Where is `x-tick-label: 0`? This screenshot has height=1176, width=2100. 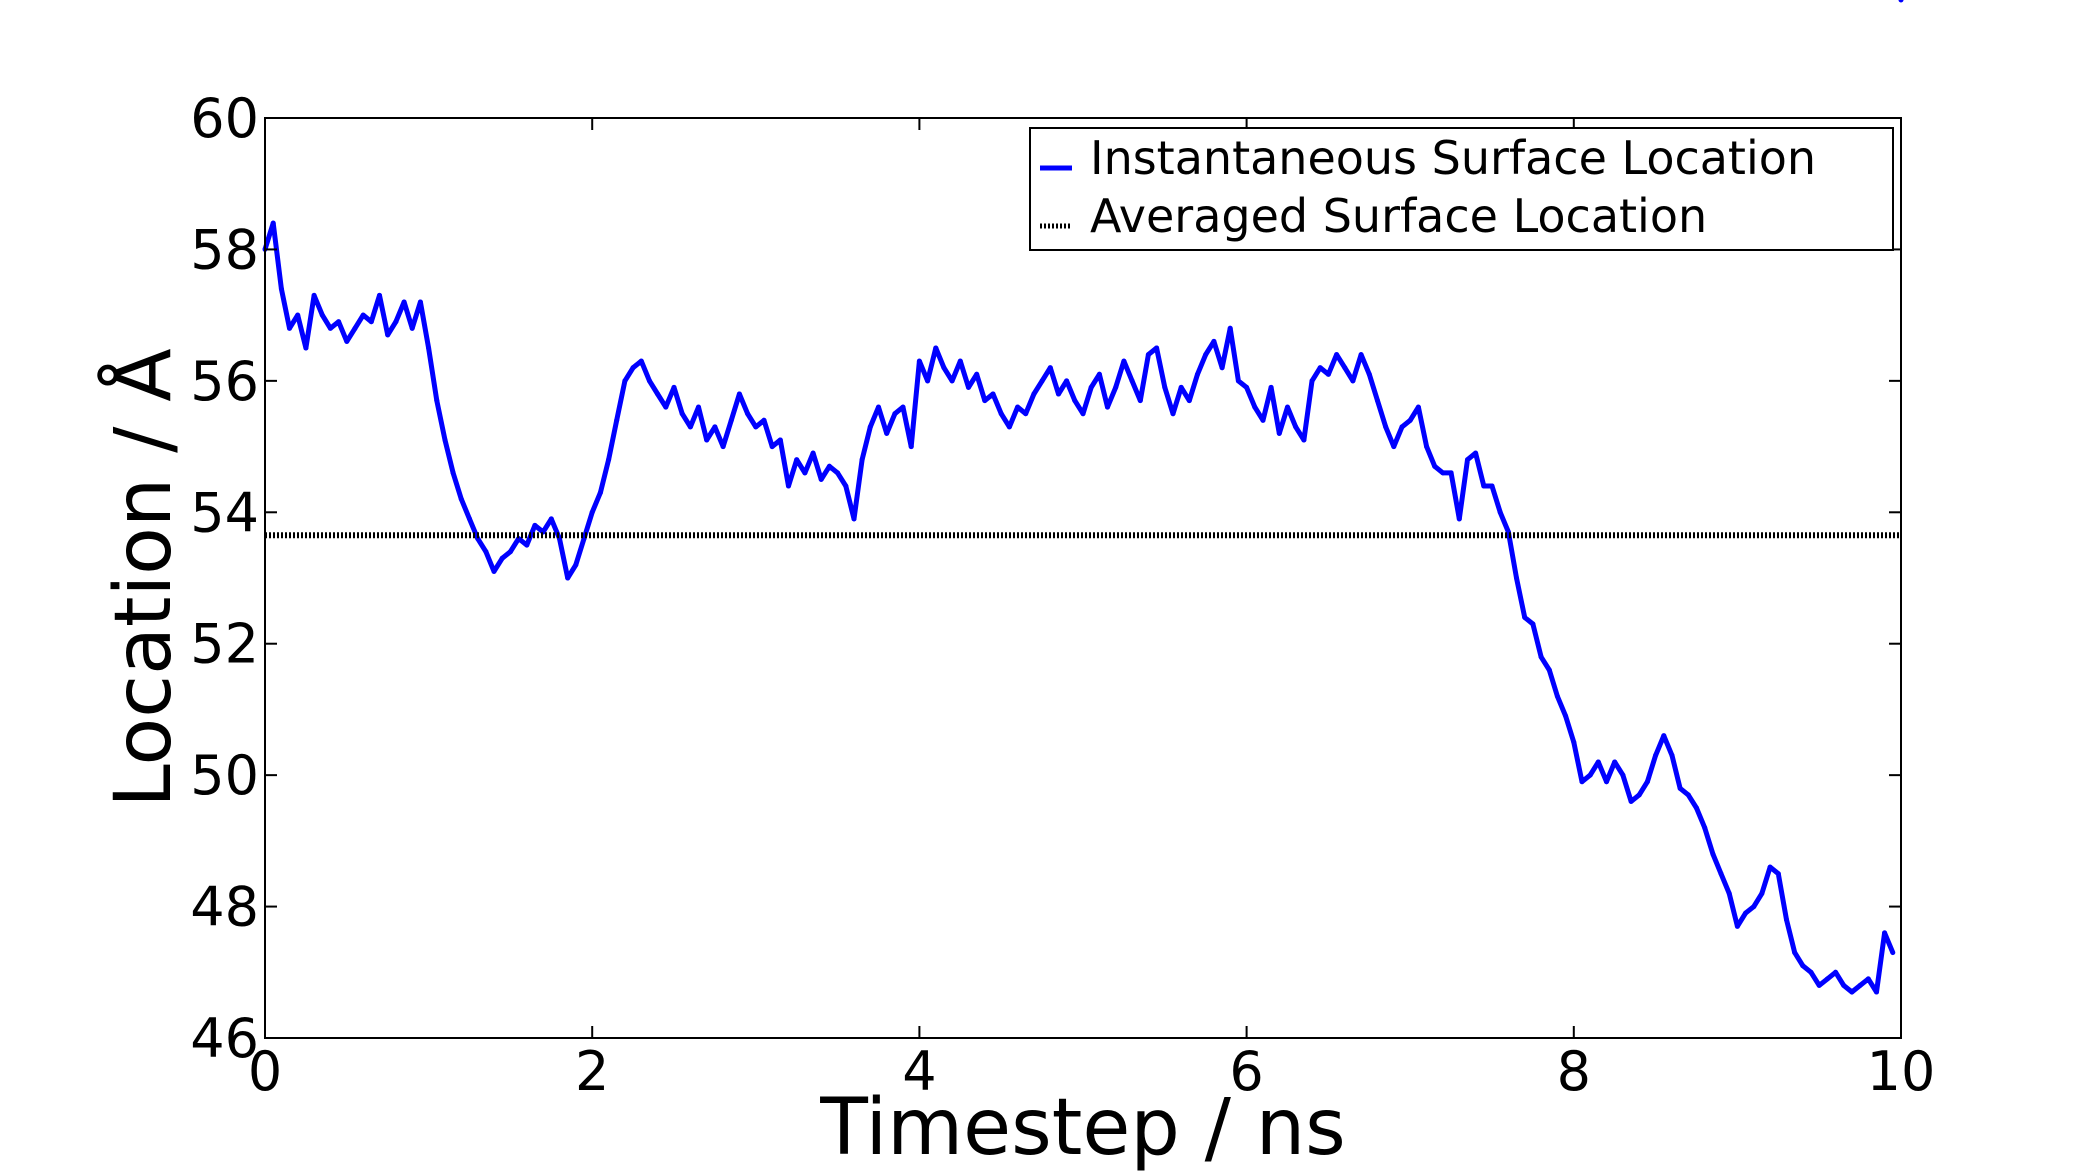
x-tick-label: 0 is located at coordinates (265, 1071).